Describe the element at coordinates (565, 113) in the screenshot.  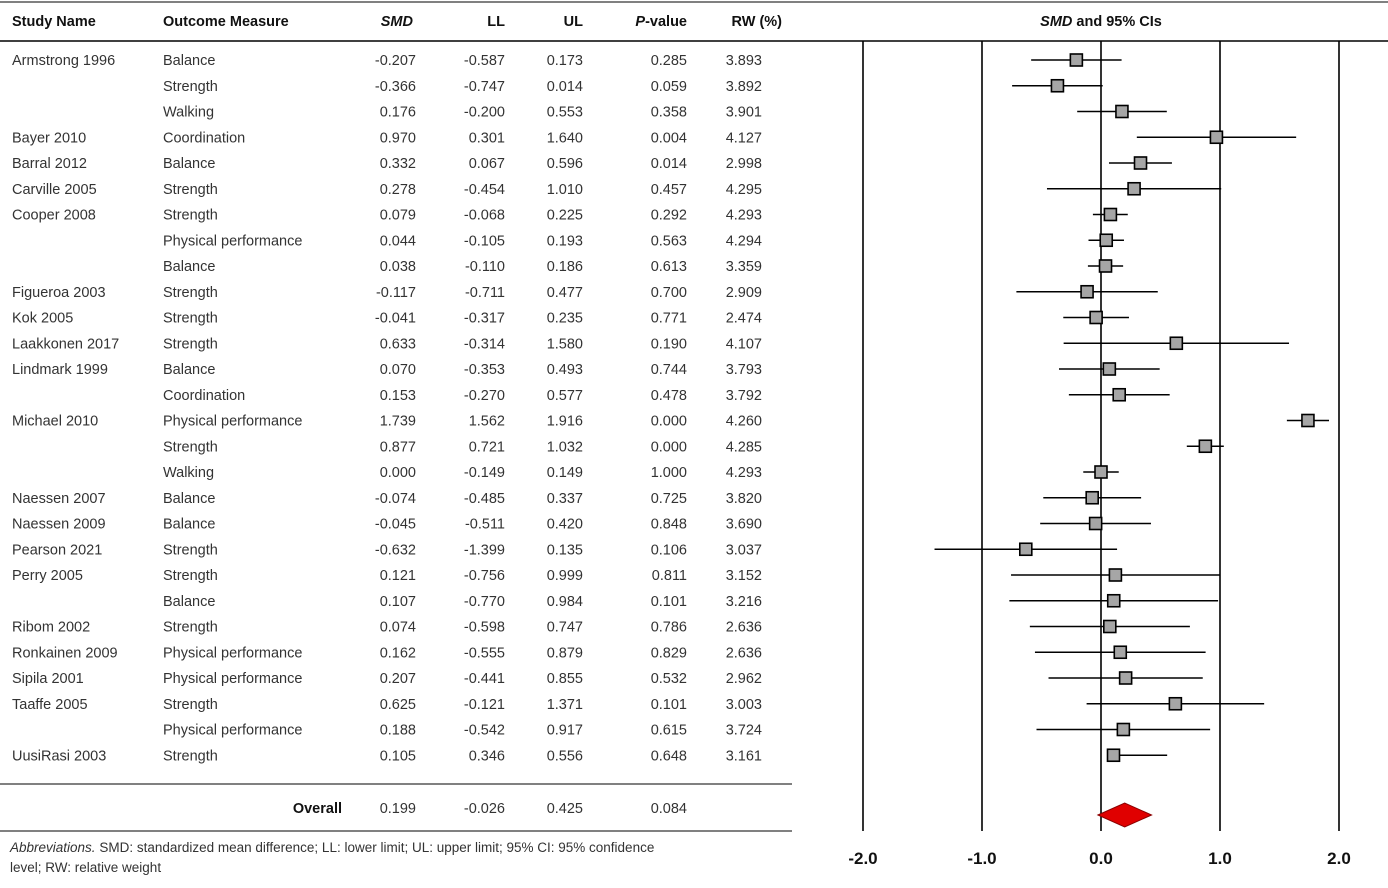
I see `ul-value: 0.553` at that location.